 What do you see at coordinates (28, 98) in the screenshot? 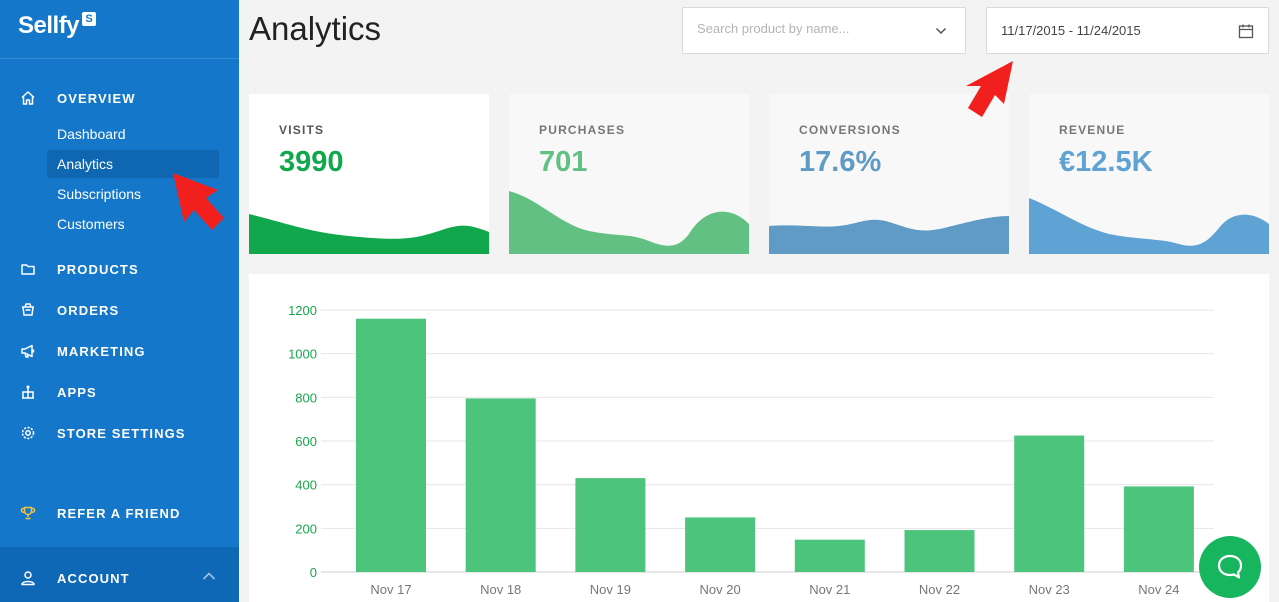
I see `home-icon` at bounding box center [28, 98].